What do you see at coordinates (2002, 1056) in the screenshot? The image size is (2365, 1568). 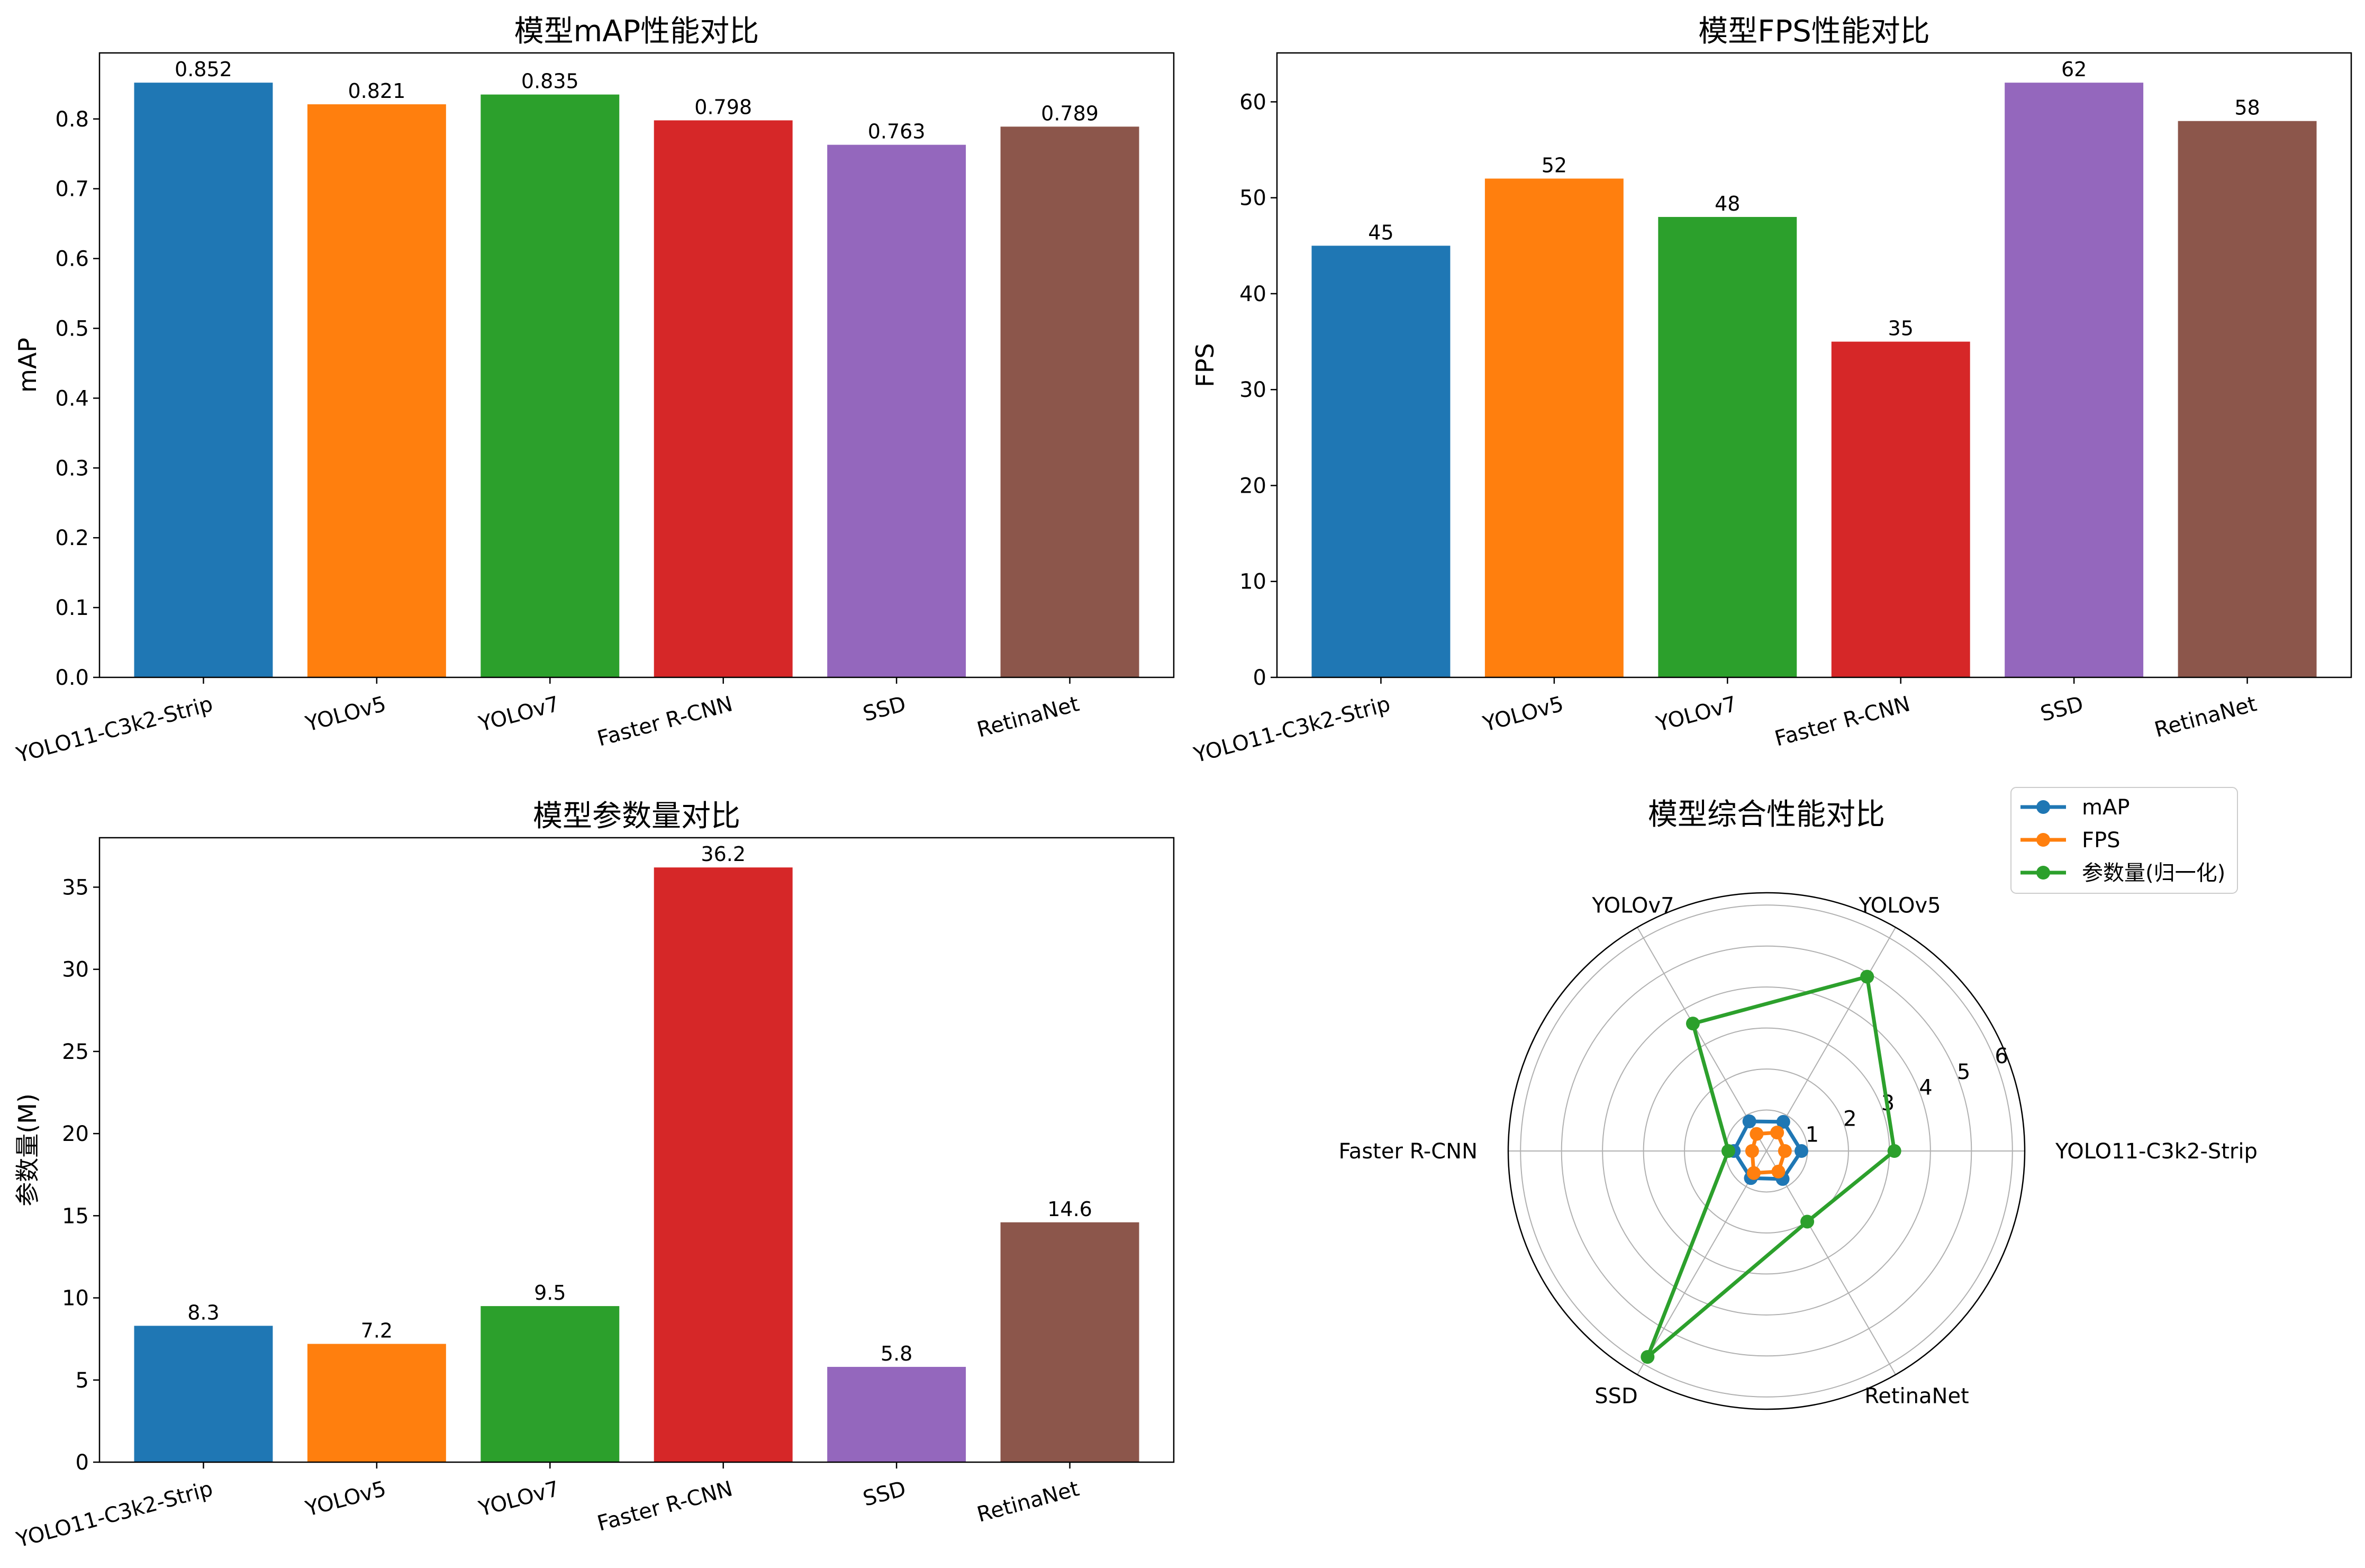 I see `r-tick-label: 6` at bounding box center [2002, 1056].